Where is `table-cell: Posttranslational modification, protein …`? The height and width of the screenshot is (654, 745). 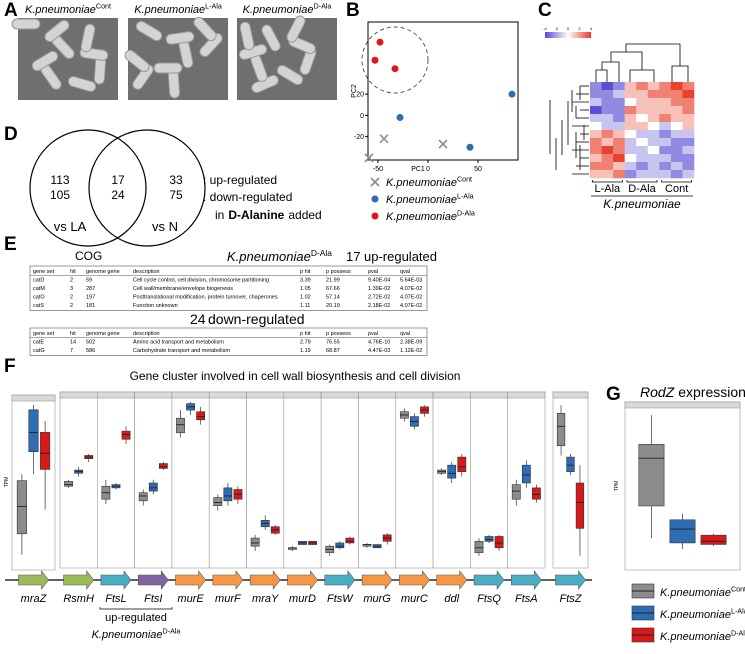 table-cell: Posttranslational modification, protein … is located at coordinates (205, 298).